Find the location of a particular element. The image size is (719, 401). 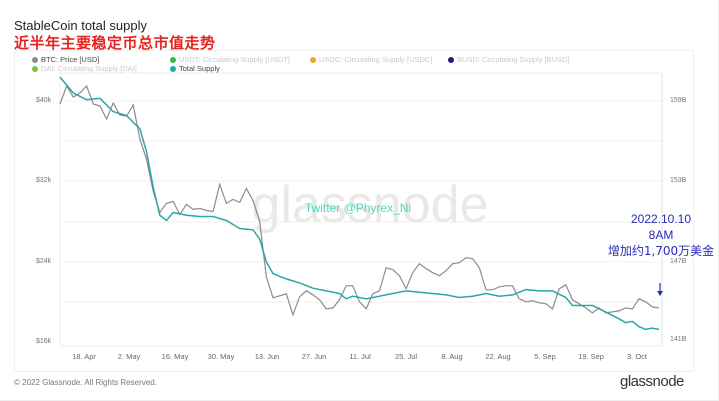

y-right-tick: 141B is located at coordinates (678, 339).